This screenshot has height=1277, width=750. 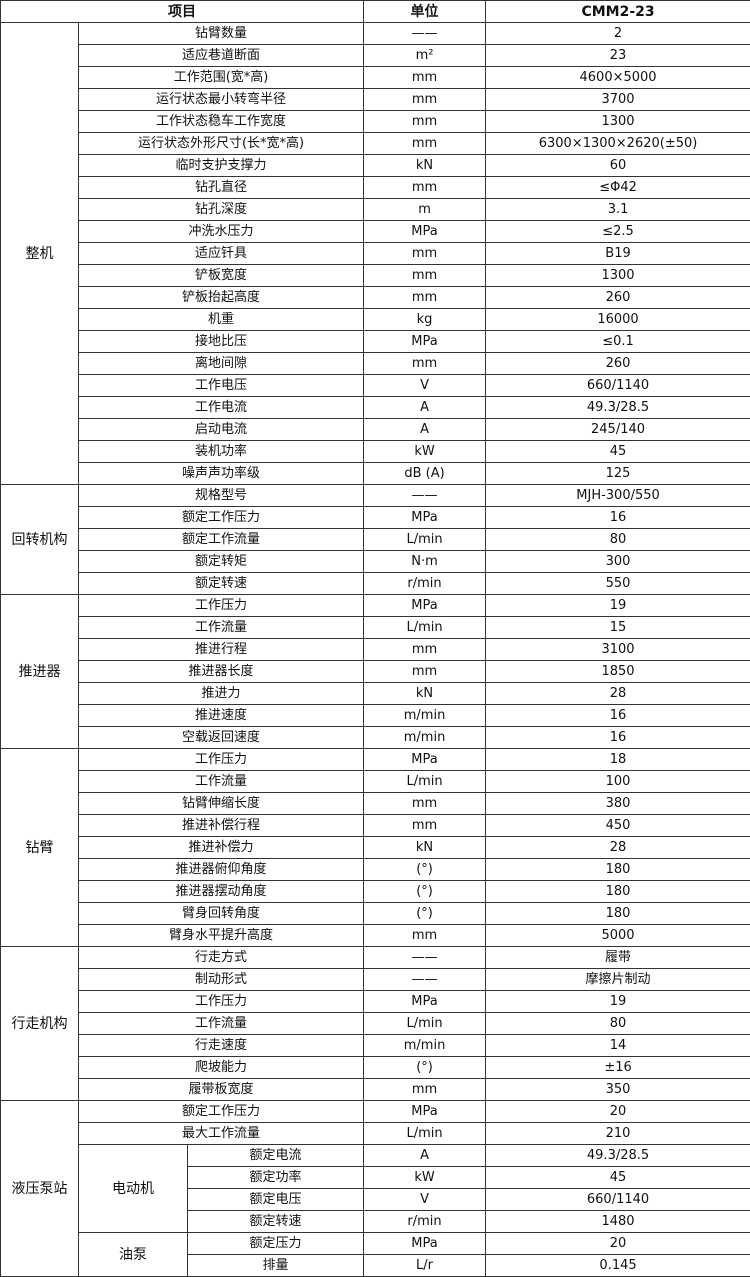 What do you see at coordinates (618, 936) in the screenshot?
I see `item-value: 5000` at bounding box center [618, 936].